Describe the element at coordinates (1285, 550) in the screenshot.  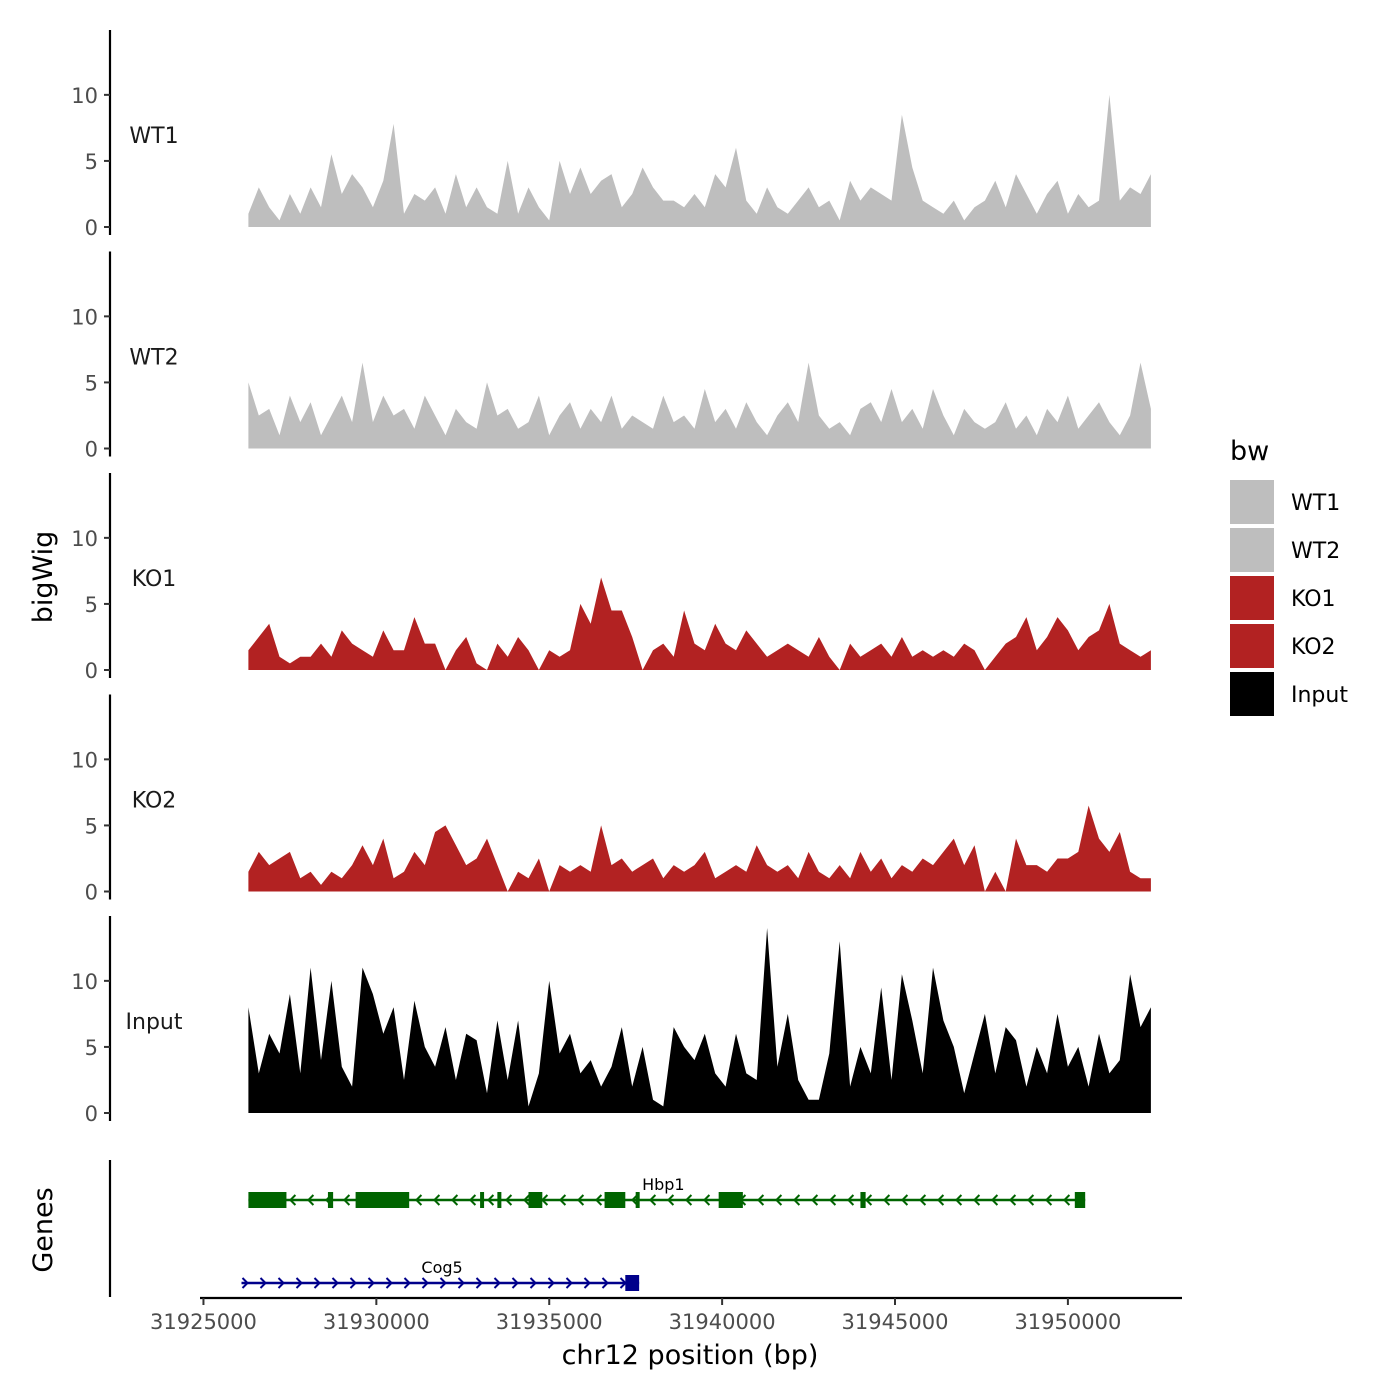
I see `legend-item-wt2: WT2` at that location.